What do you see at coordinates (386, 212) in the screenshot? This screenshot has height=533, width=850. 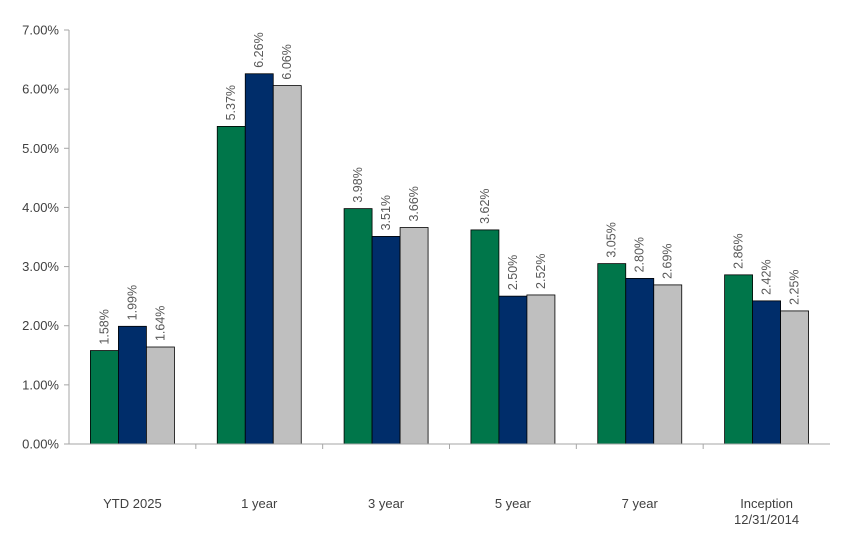 I see `data-label: 3.51%` at bounding box center [386, 212].